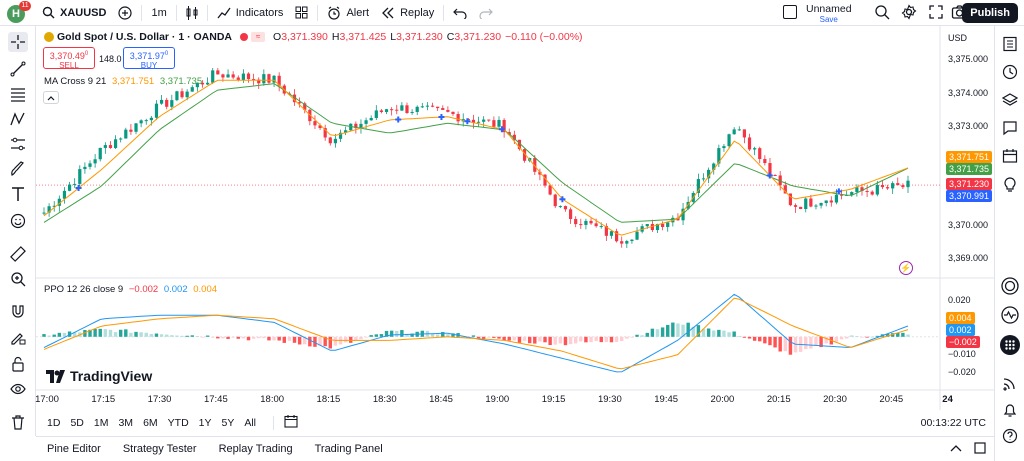 This screenshot has height=461, width=1024. Describe the element at coordinates (1010, 156) in the screenshot. I see `calendar-button` at that location.